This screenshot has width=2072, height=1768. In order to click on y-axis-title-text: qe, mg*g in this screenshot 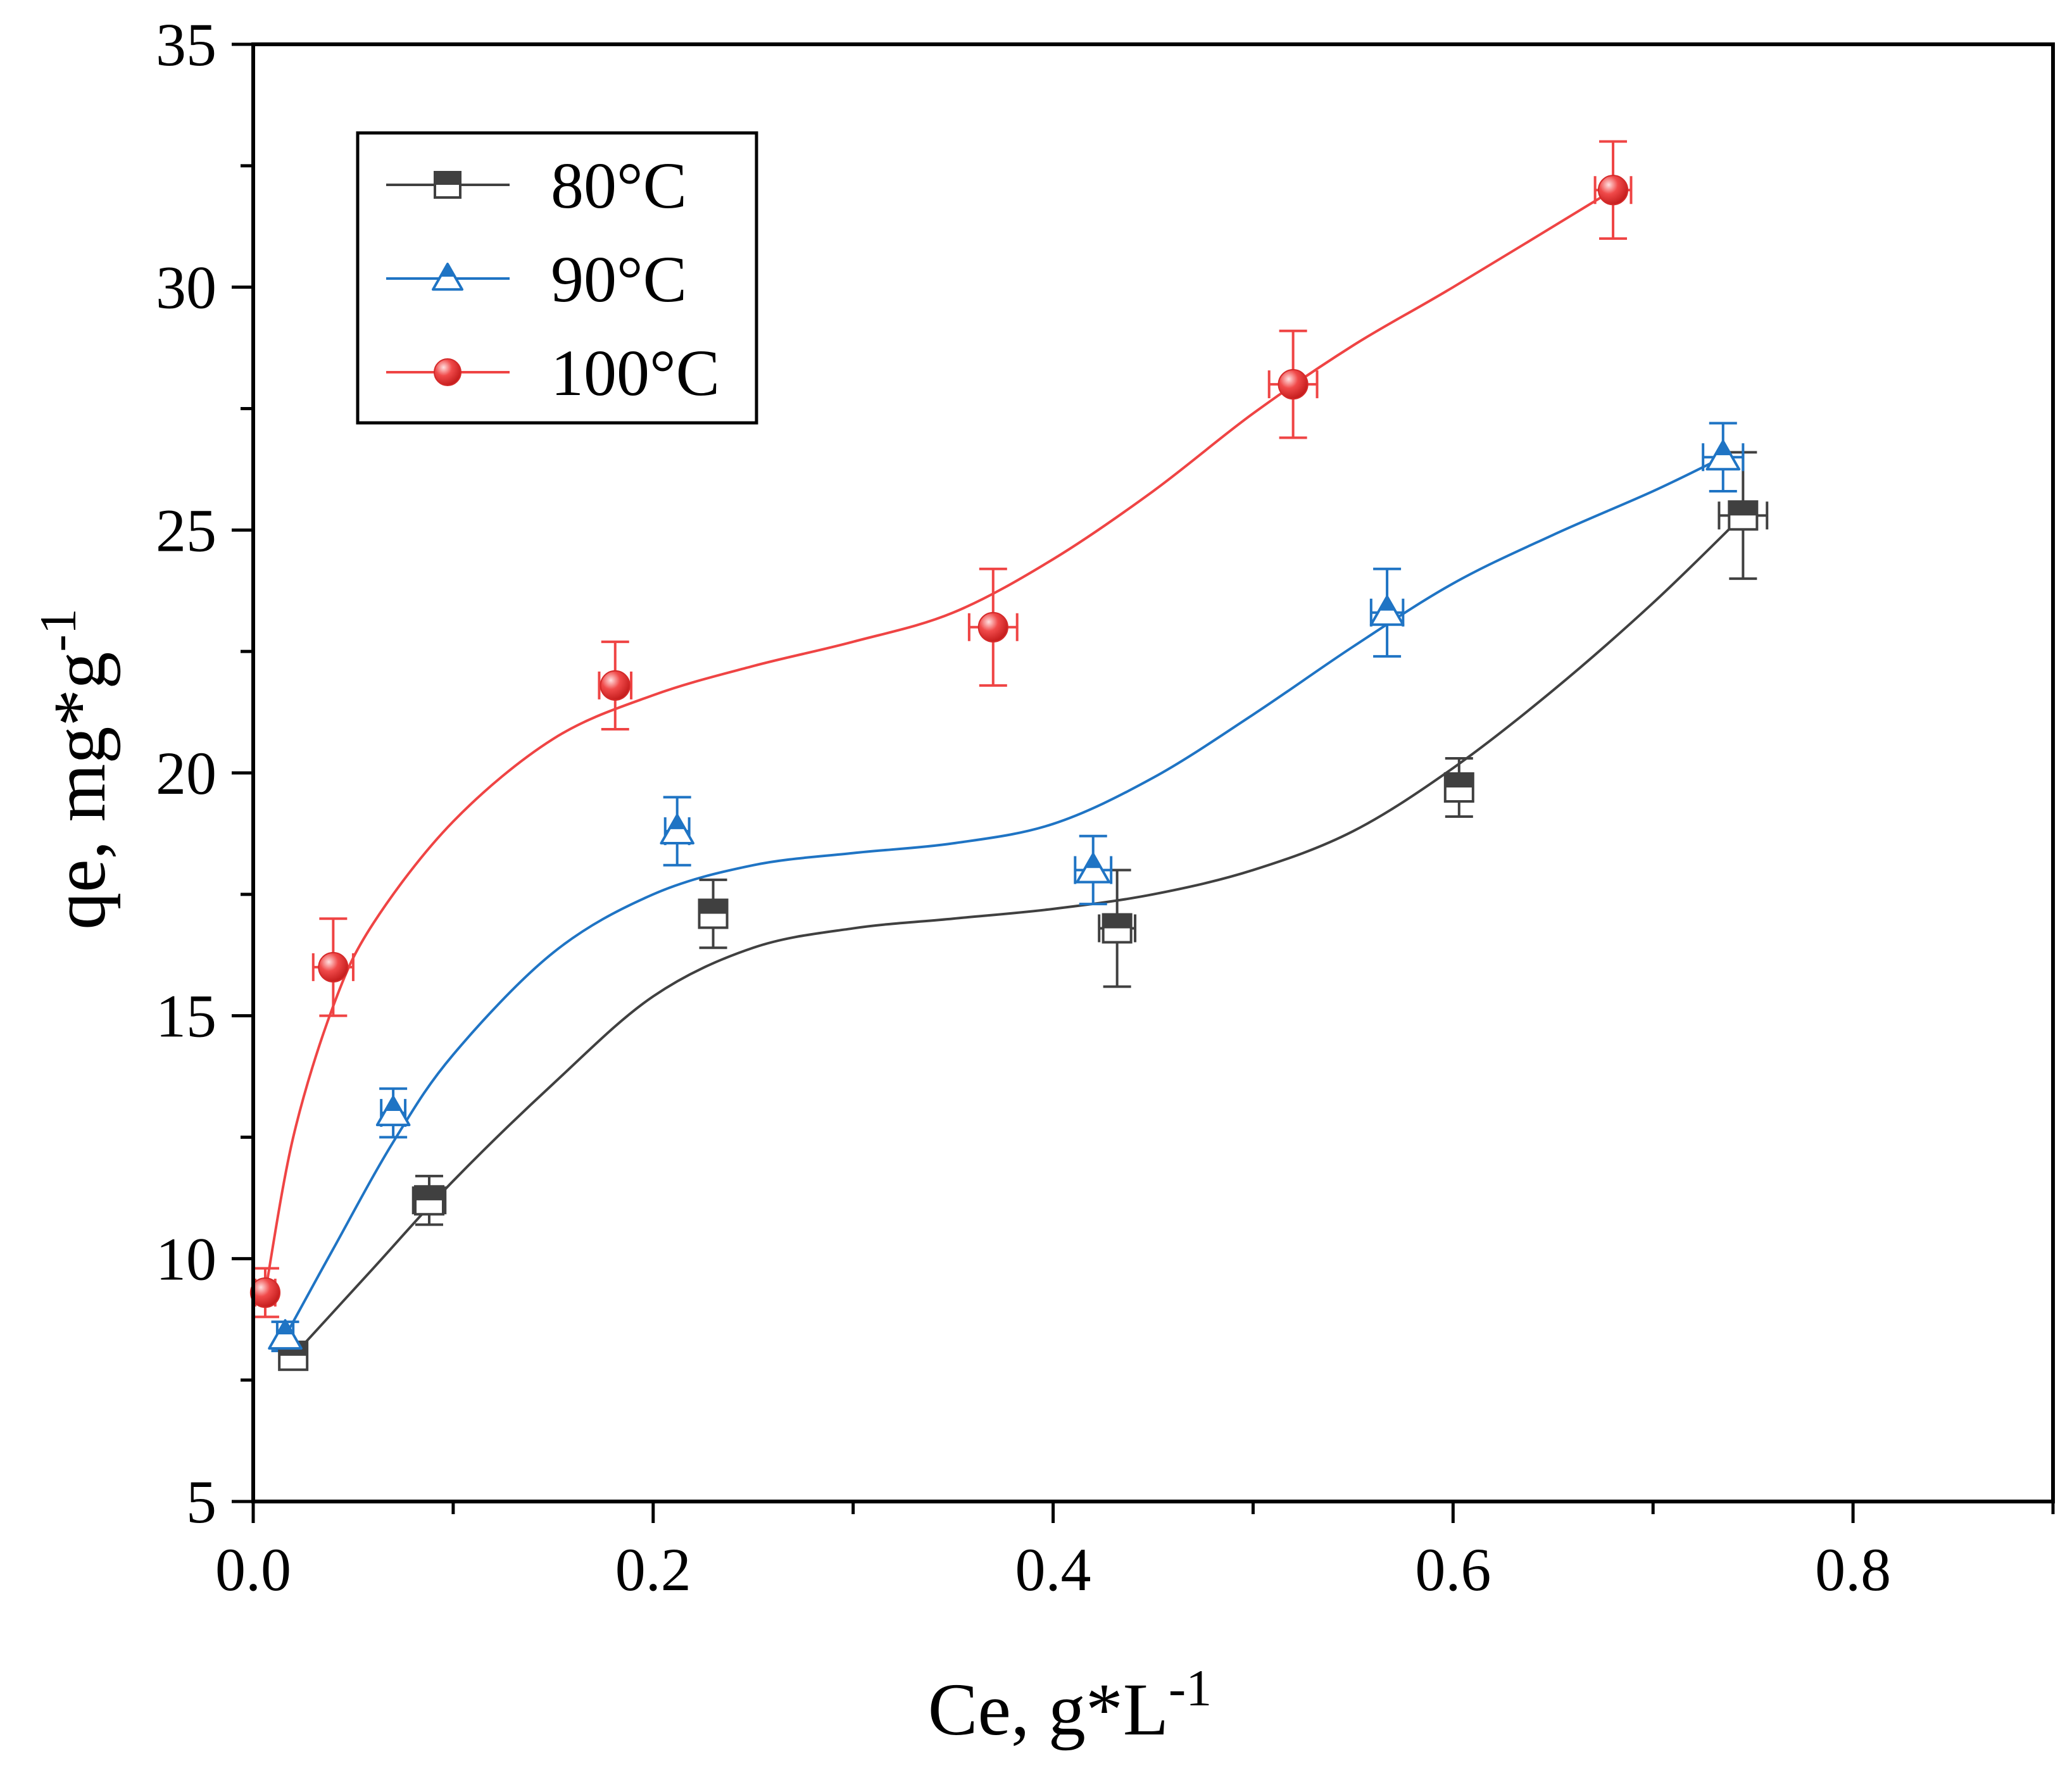, I will do `click(80, 791)`.